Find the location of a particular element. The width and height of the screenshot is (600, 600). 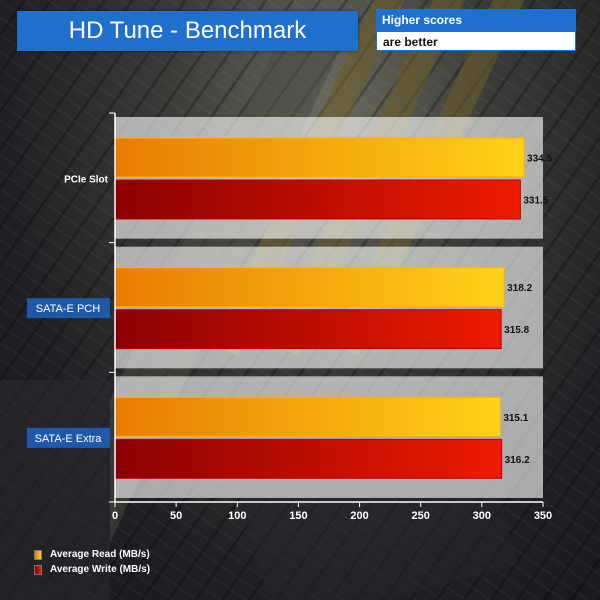

value-label-read-2: 315.1 is located at coordinates (515, 418).